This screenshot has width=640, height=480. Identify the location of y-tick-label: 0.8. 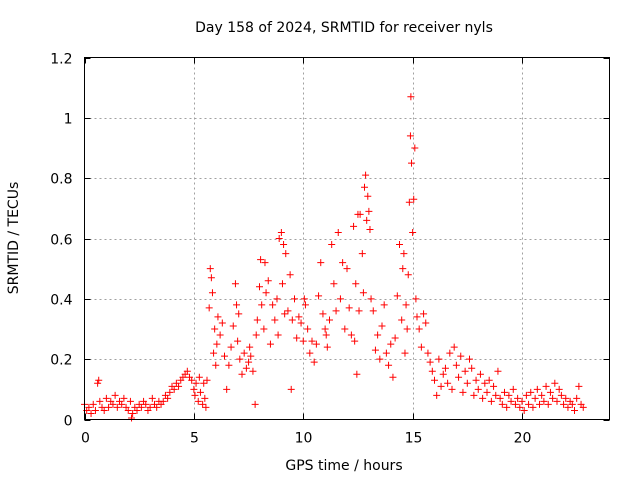
(61, 180).